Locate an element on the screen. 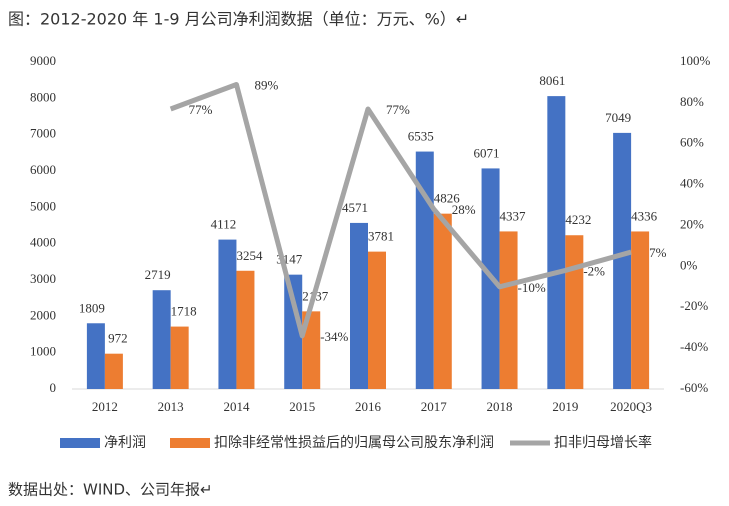 The width and height of the screenshot is (729, 506). x-tick-label: 2015 is located at coordinates (302, 406).